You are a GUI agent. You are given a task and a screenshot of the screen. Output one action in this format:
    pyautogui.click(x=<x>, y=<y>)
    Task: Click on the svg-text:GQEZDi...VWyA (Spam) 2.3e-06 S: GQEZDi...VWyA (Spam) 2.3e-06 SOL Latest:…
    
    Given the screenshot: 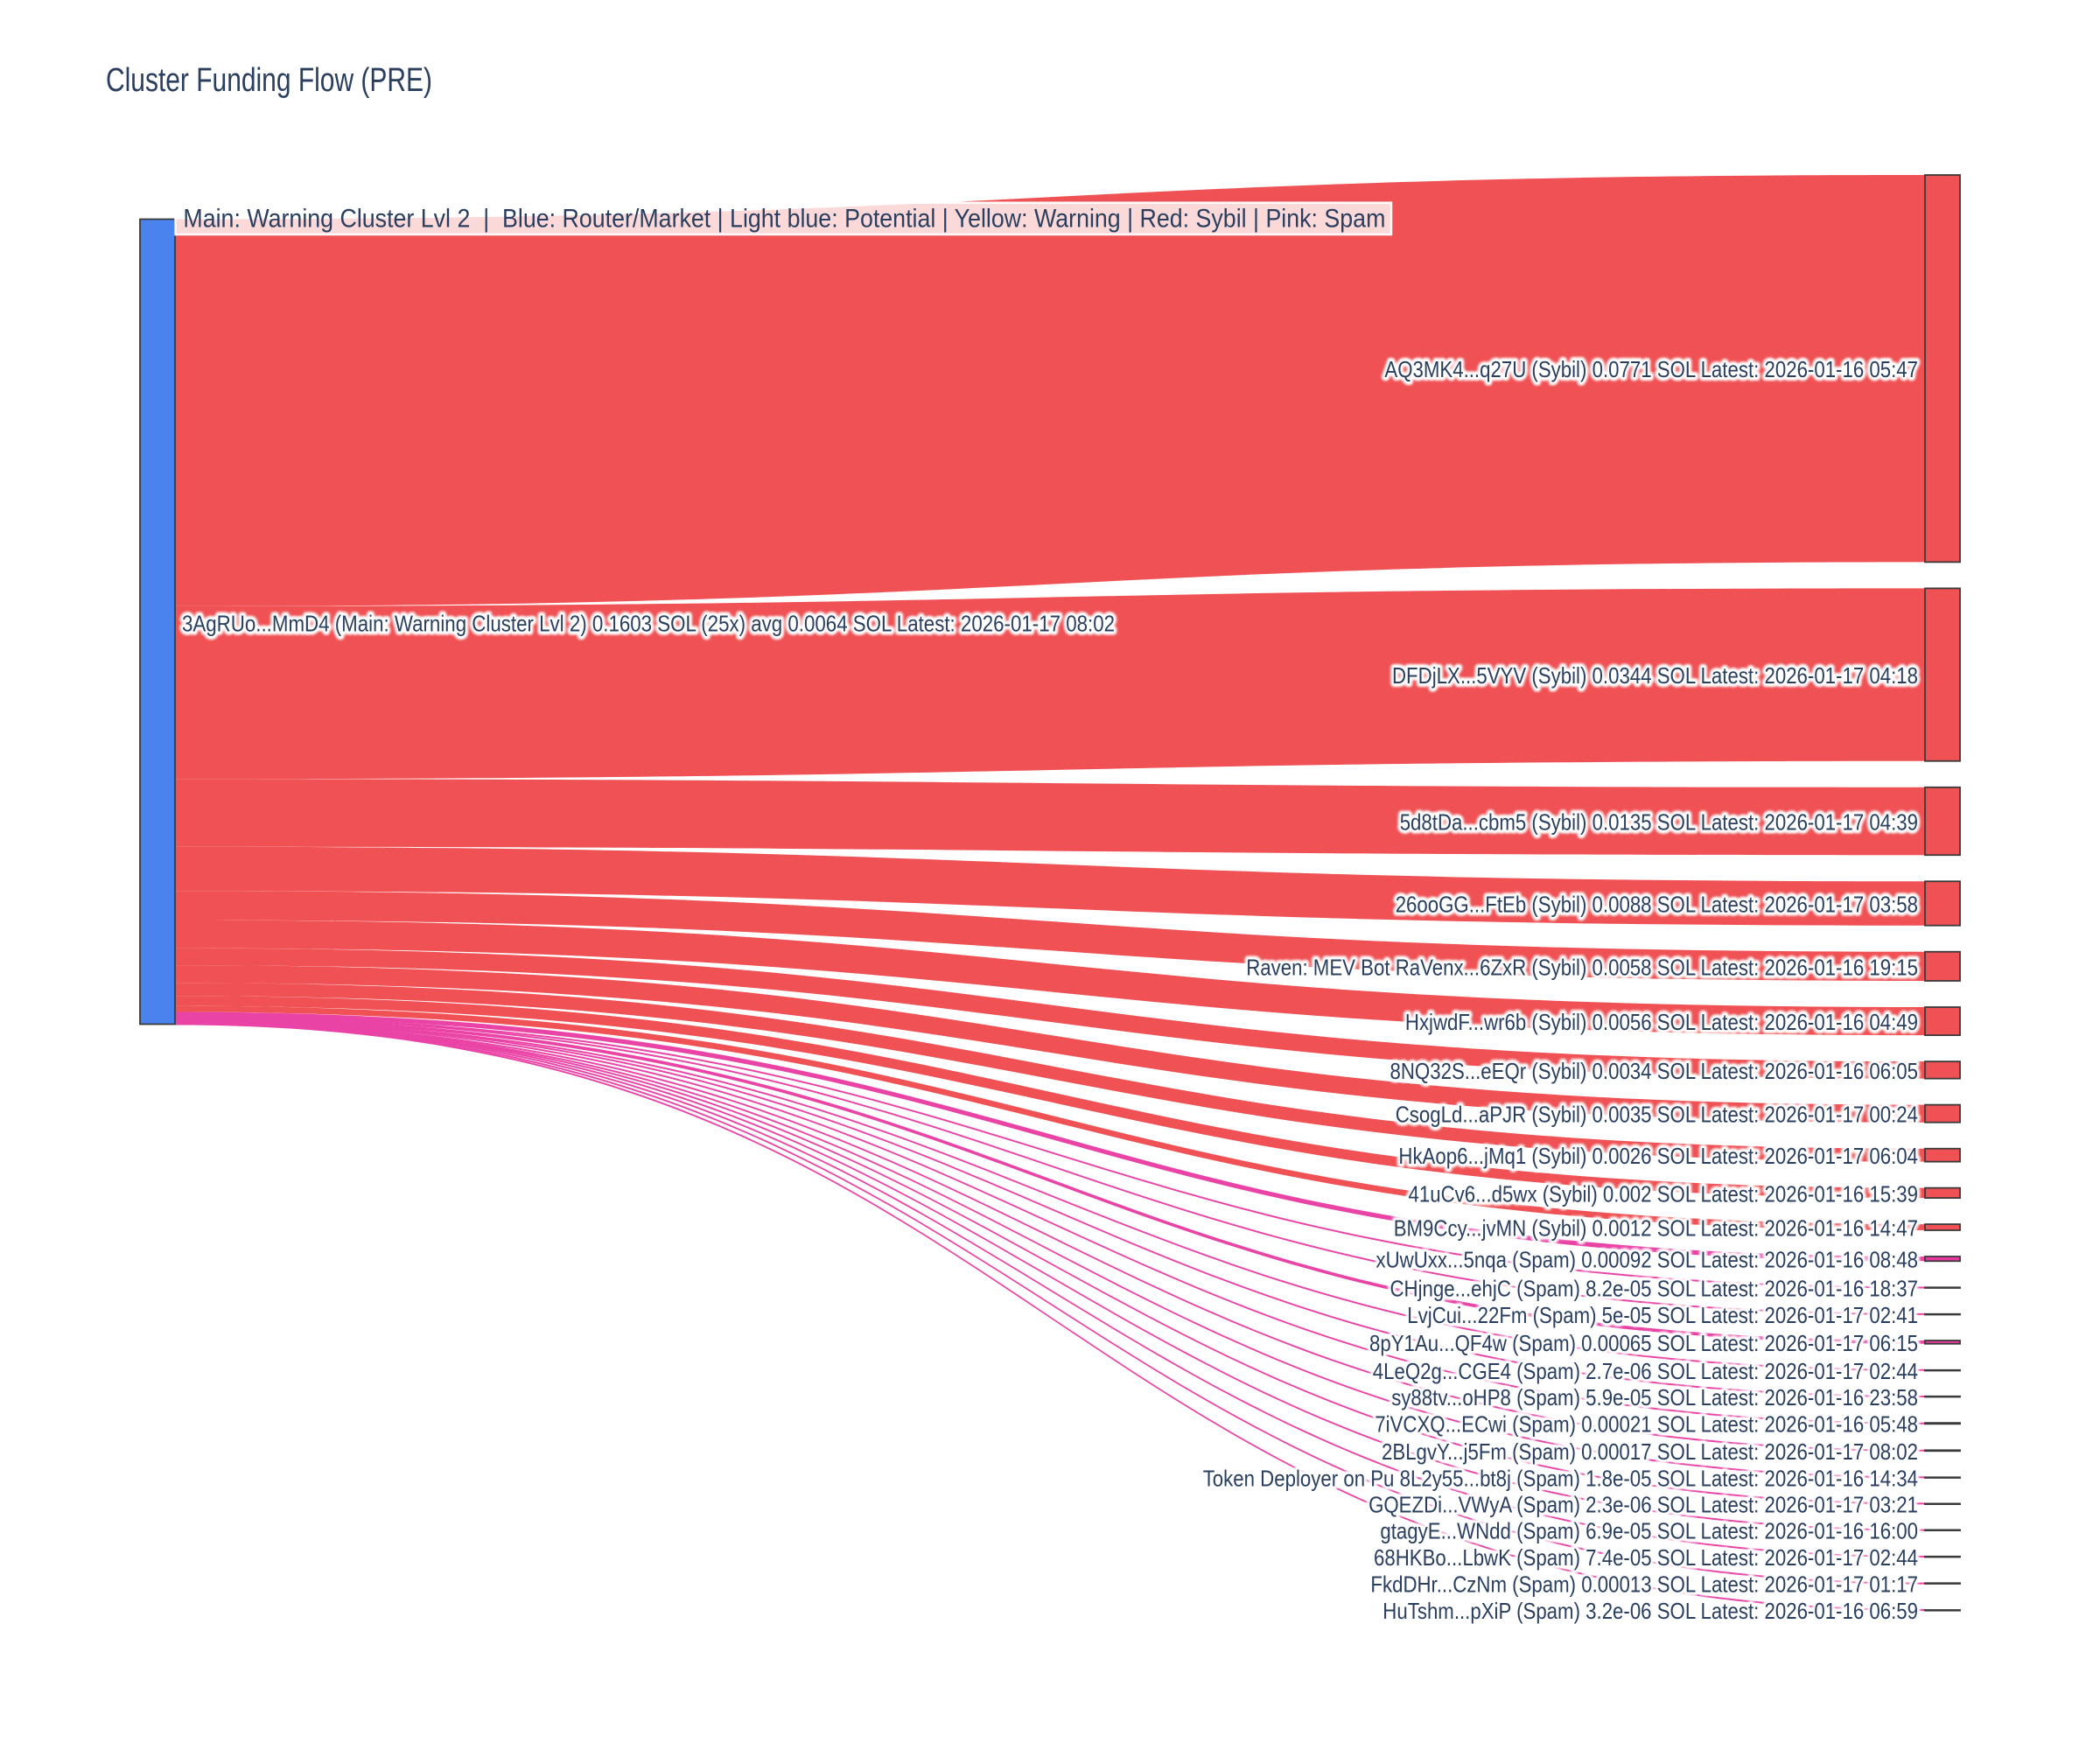 What is the action you would take?
    pyautogui.click(x=1643, y=1504)
    